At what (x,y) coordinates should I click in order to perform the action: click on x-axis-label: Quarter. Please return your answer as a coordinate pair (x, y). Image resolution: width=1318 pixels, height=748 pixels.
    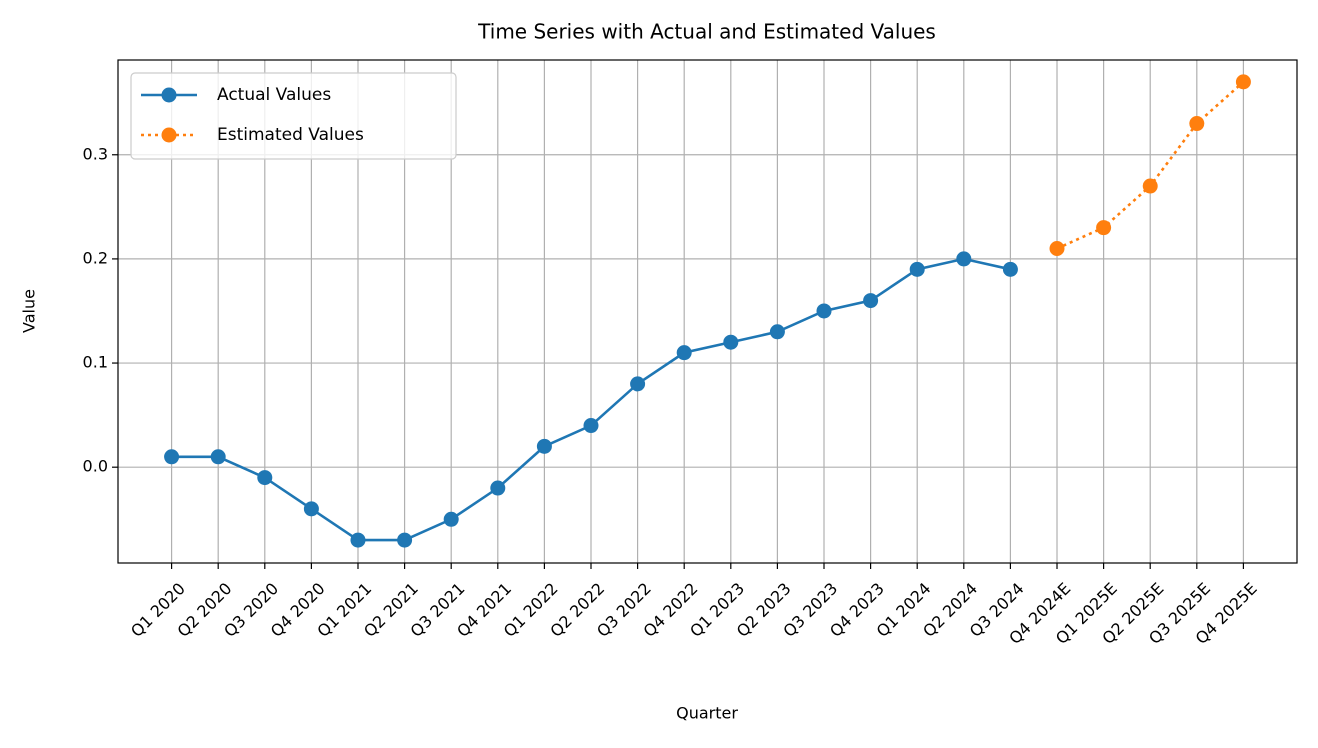
    Looking at the image, I should click on (707, 713).